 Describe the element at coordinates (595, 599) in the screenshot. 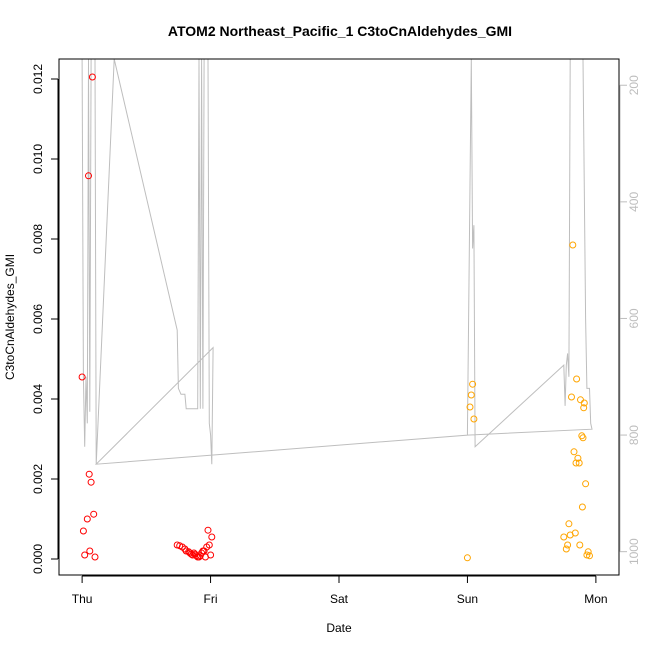

I see `x-tick-label: Mon` at that location.